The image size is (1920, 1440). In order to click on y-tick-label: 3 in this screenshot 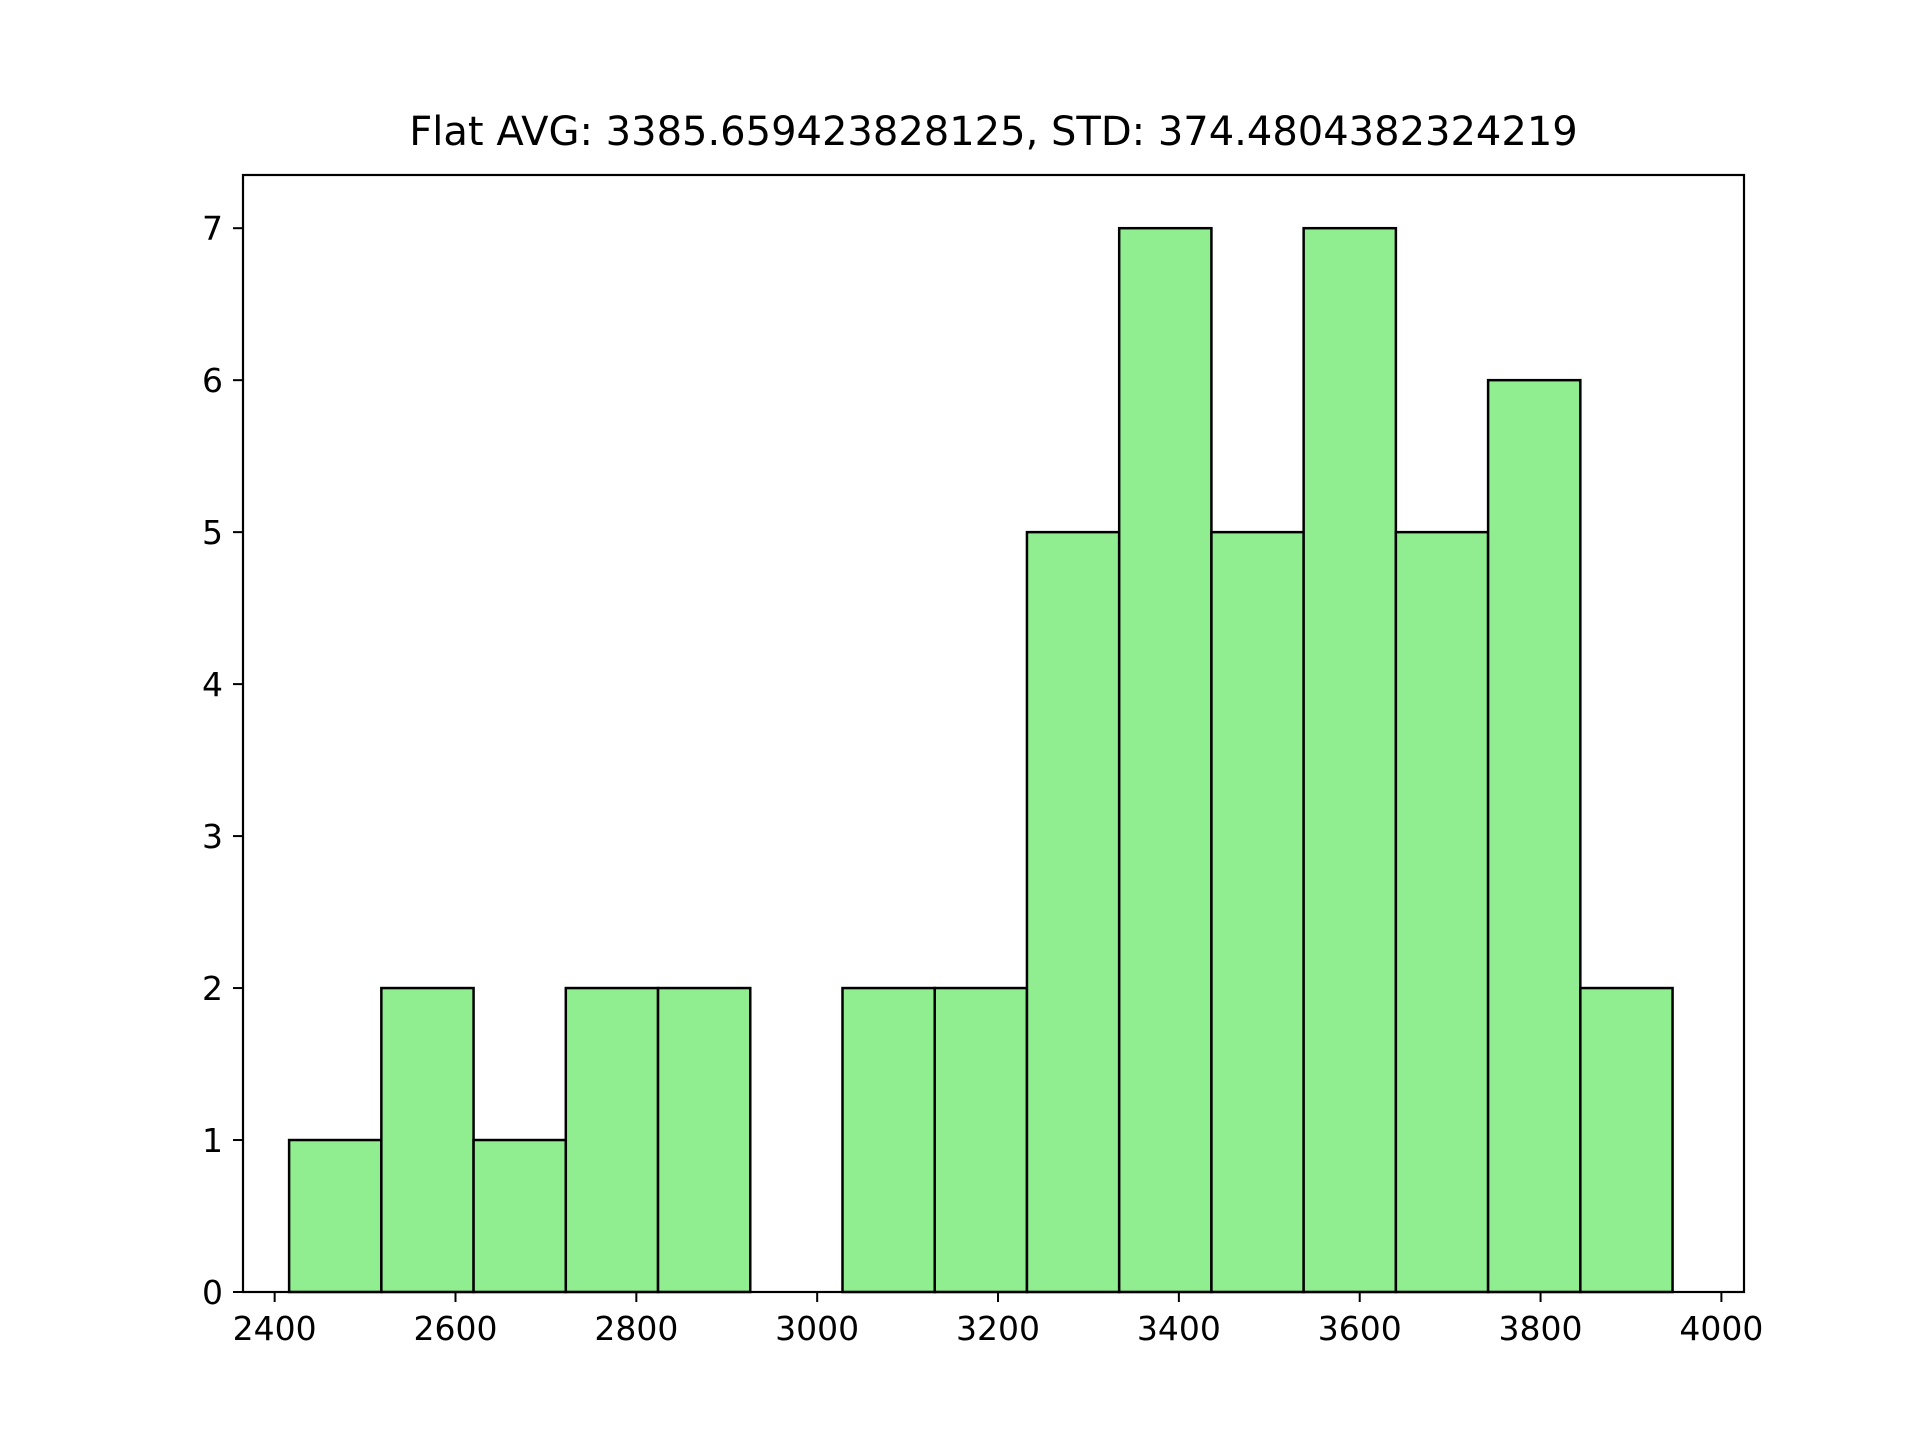, I will do `click(212, 836)`.